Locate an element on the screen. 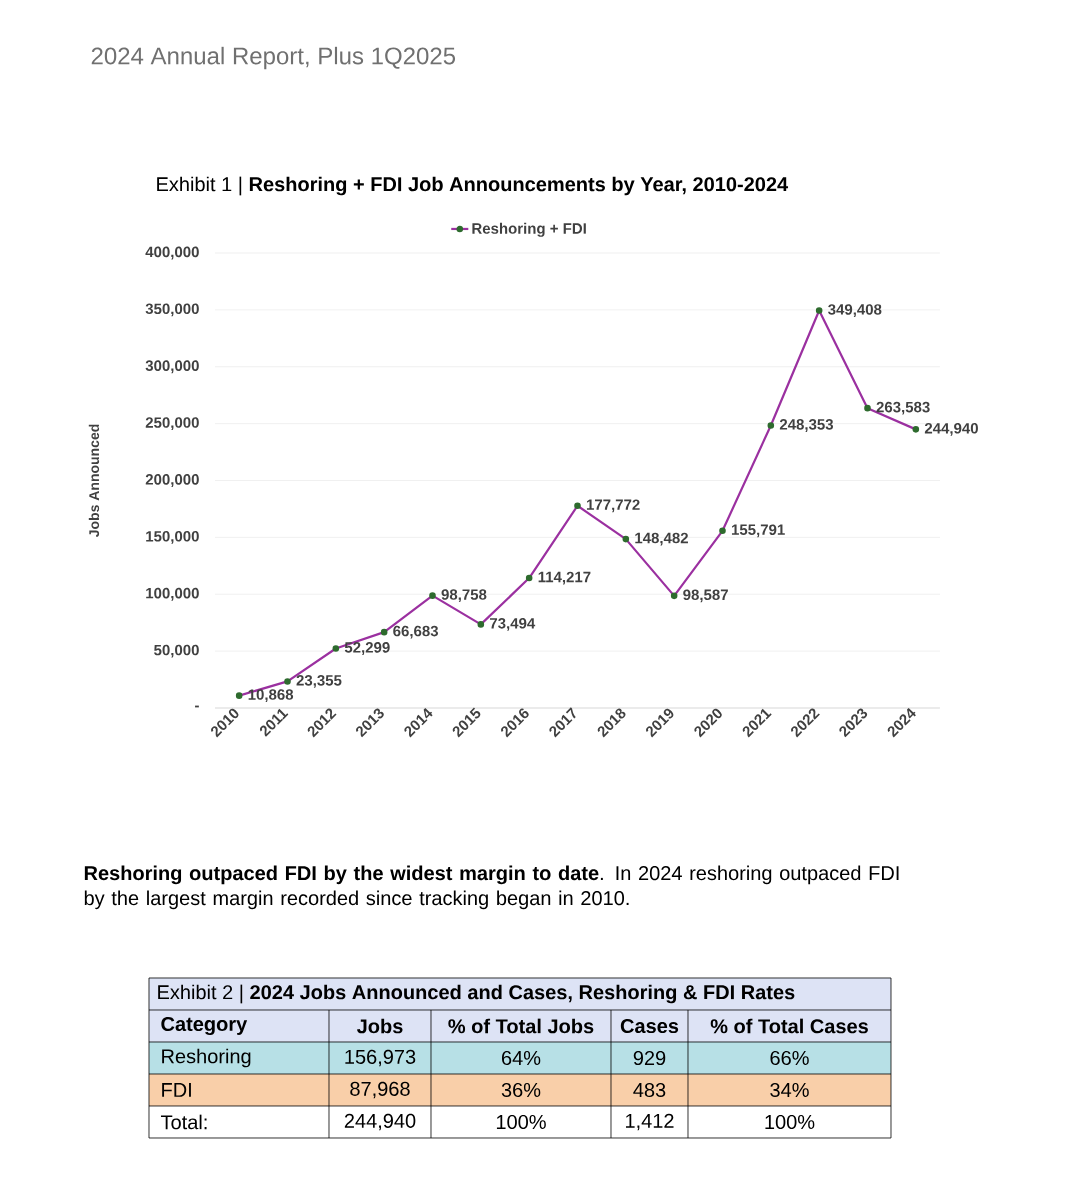 This screenshot has height=1200, width=1066. data-label: 248,353 is located at coordinates (806, 425).